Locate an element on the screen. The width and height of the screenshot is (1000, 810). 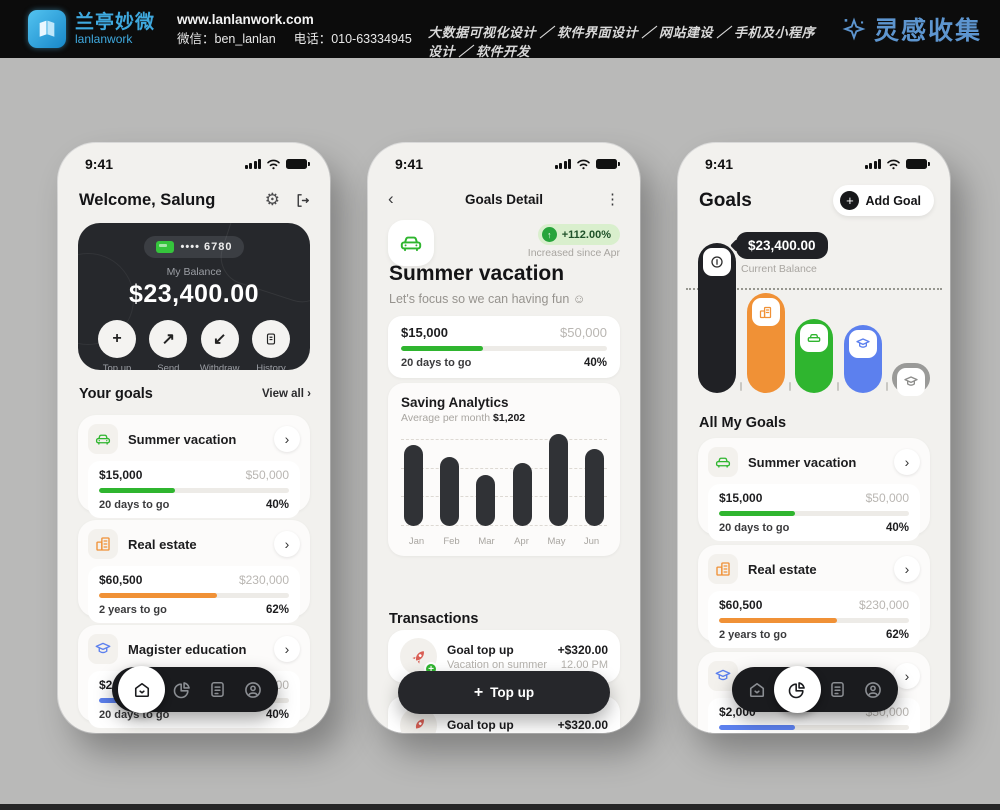
back-icon: ‹ is located at coordinates (391, 198).